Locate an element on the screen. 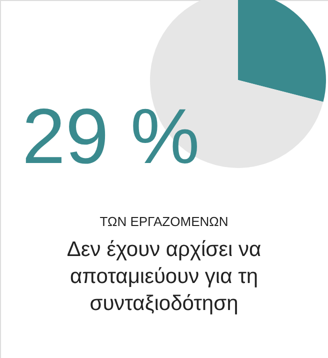 The image size is (328, 358). text: Δεν έχουν αρχίσει να αποταμιεύουν για τη συνταξιοδότηση is located at coordinates (164, 276).